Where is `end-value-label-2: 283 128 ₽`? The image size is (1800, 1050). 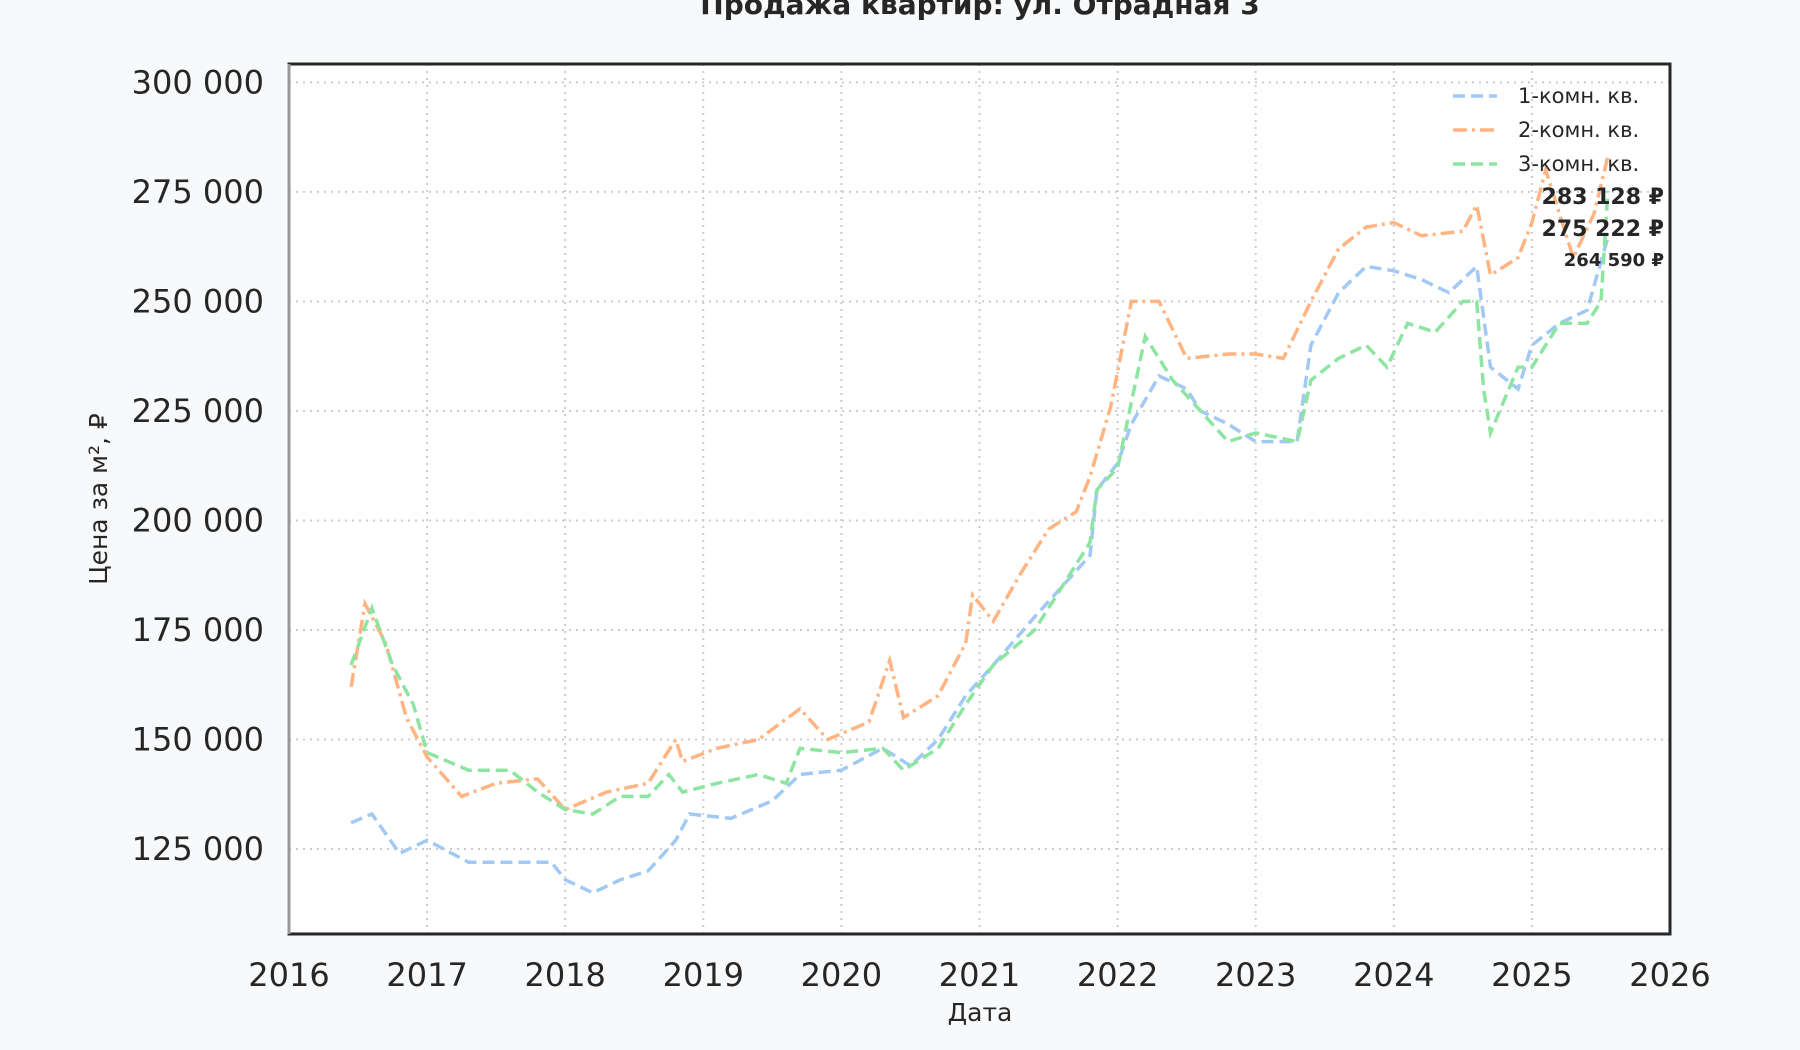 end-value-label-2: 283 128 ₽ is located at coordinates (1603, 197).